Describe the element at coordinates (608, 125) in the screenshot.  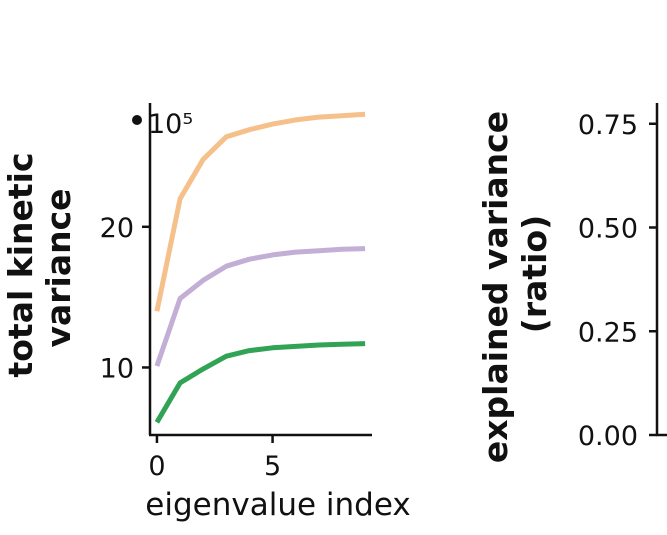
I see `right-y-tick-label: 0.75` at that location.